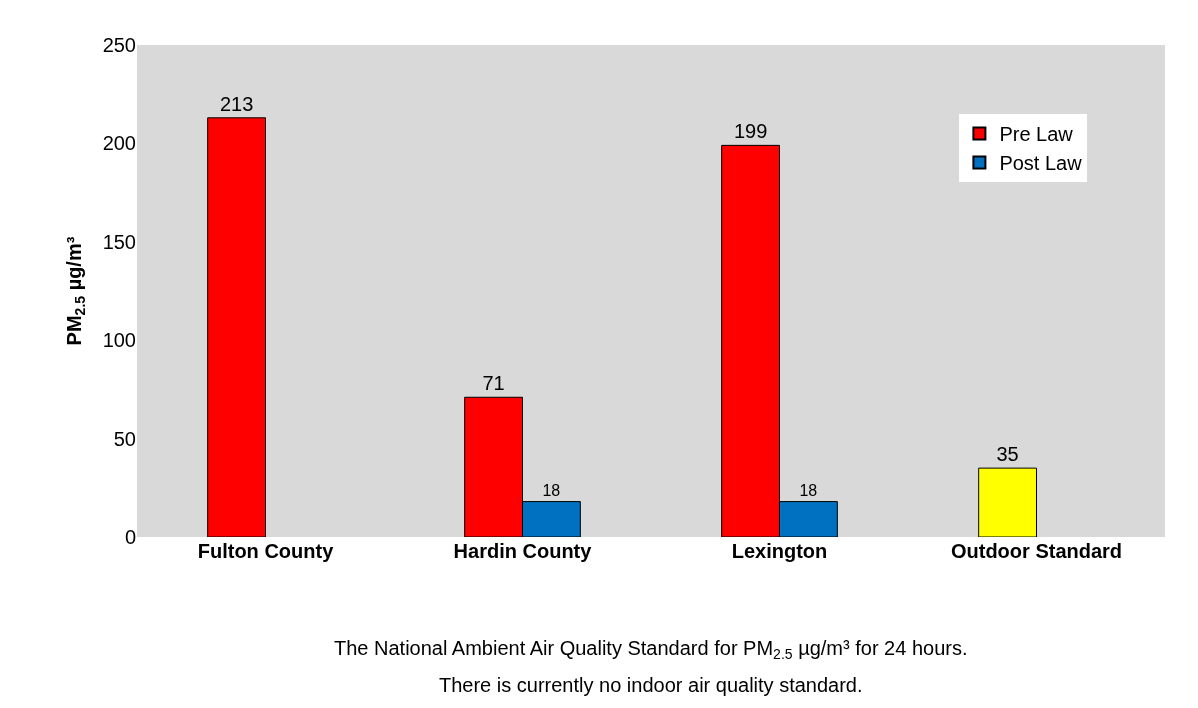 The width and height of the screenshot is (1198, 708). Describe the element at coordinates (1041, 163) in the screenshot. I see `legend-label: Post Law` at that location.